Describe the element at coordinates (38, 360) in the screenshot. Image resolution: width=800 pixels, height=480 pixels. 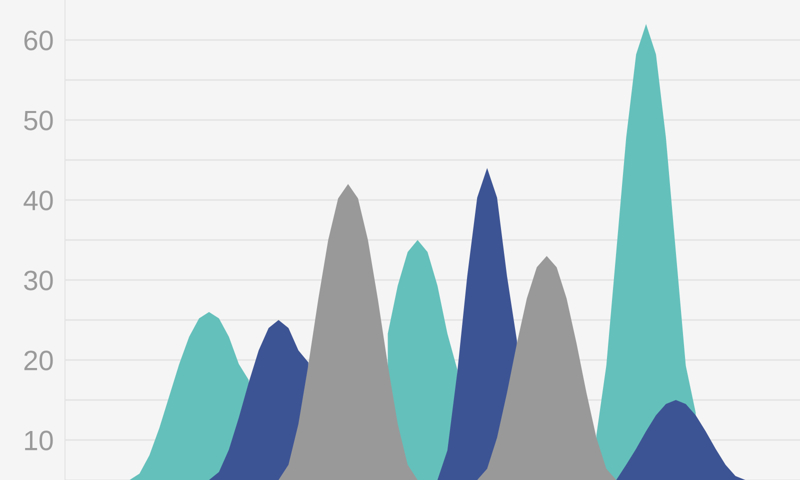
I see `y-tick-label: 20` at that location.